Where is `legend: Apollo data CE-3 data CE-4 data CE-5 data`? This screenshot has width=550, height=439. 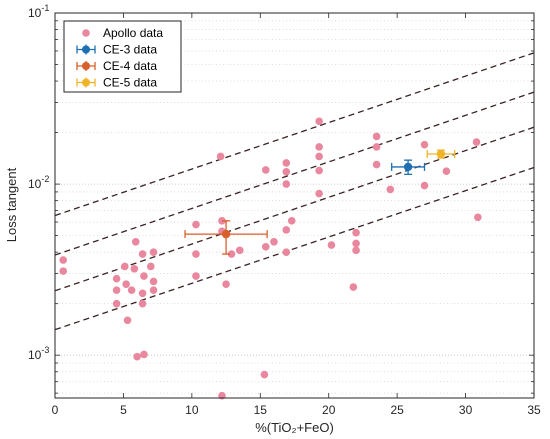 legend: Apollo data CE-3 data CE-4 data CE-5 data is located at coordinates (122, 56).